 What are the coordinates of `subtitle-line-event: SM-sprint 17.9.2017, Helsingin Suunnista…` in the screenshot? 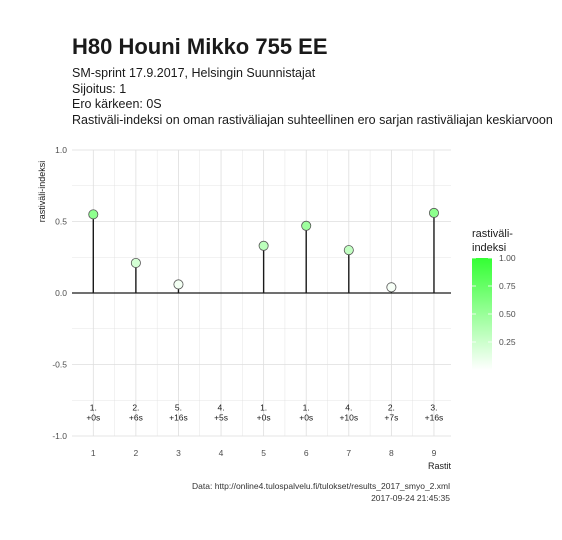 It's located at (194, 73).